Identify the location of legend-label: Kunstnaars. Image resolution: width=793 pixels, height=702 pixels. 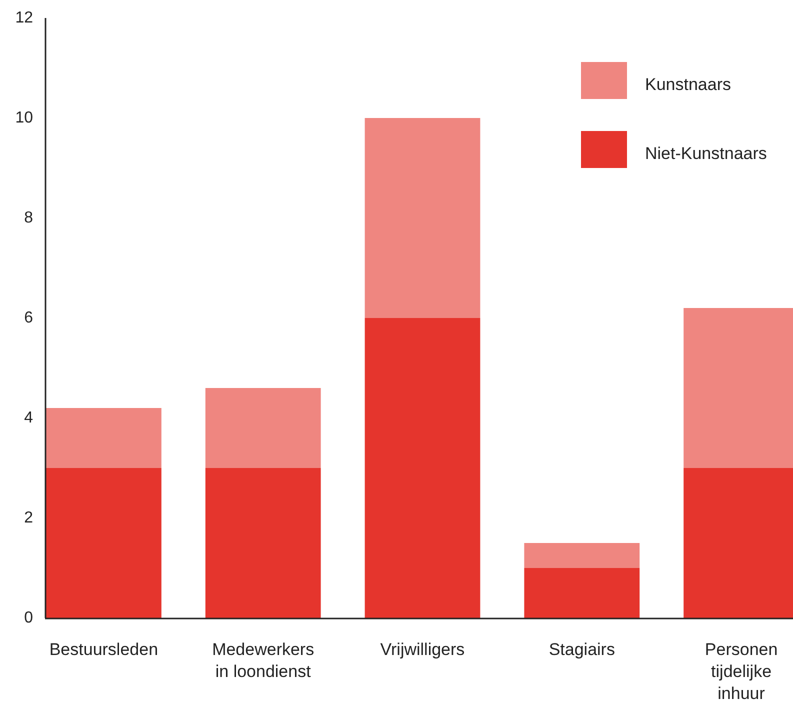
(688, 84).